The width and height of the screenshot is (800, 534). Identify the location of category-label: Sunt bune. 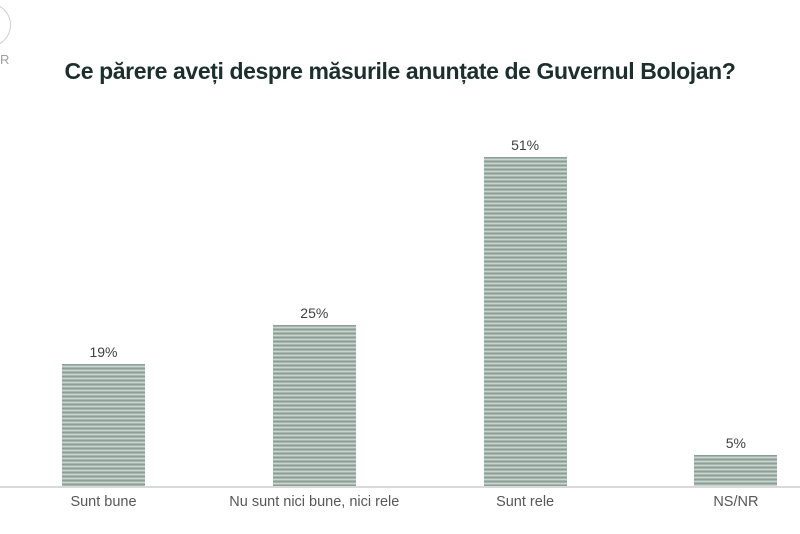
(103, 502).